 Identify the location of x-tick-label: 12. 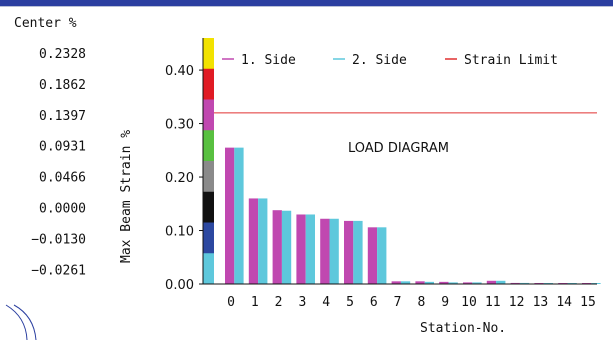
(517, 302).